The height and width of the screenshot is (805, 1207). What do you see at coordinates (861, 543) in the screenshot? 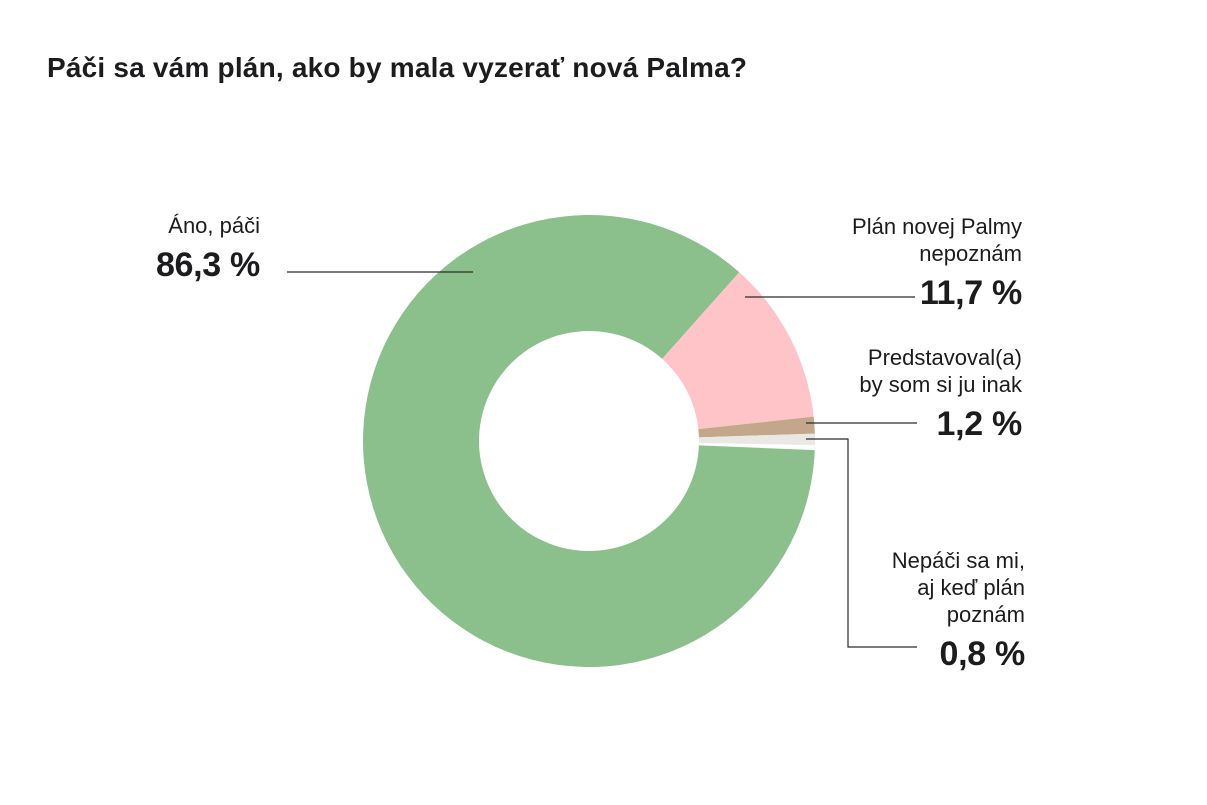
I see `leader-line-nepaci` at bounding box center [861, 543].